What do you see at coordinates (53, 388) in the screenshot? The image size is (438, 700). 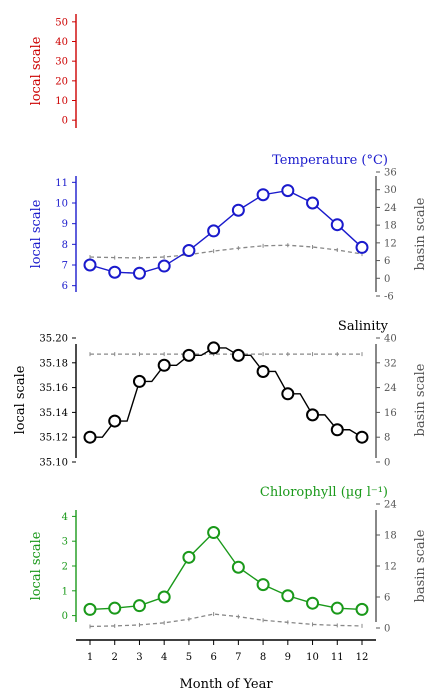 I see `left-tick-label: 35.16` at bounding box center [53, 388].